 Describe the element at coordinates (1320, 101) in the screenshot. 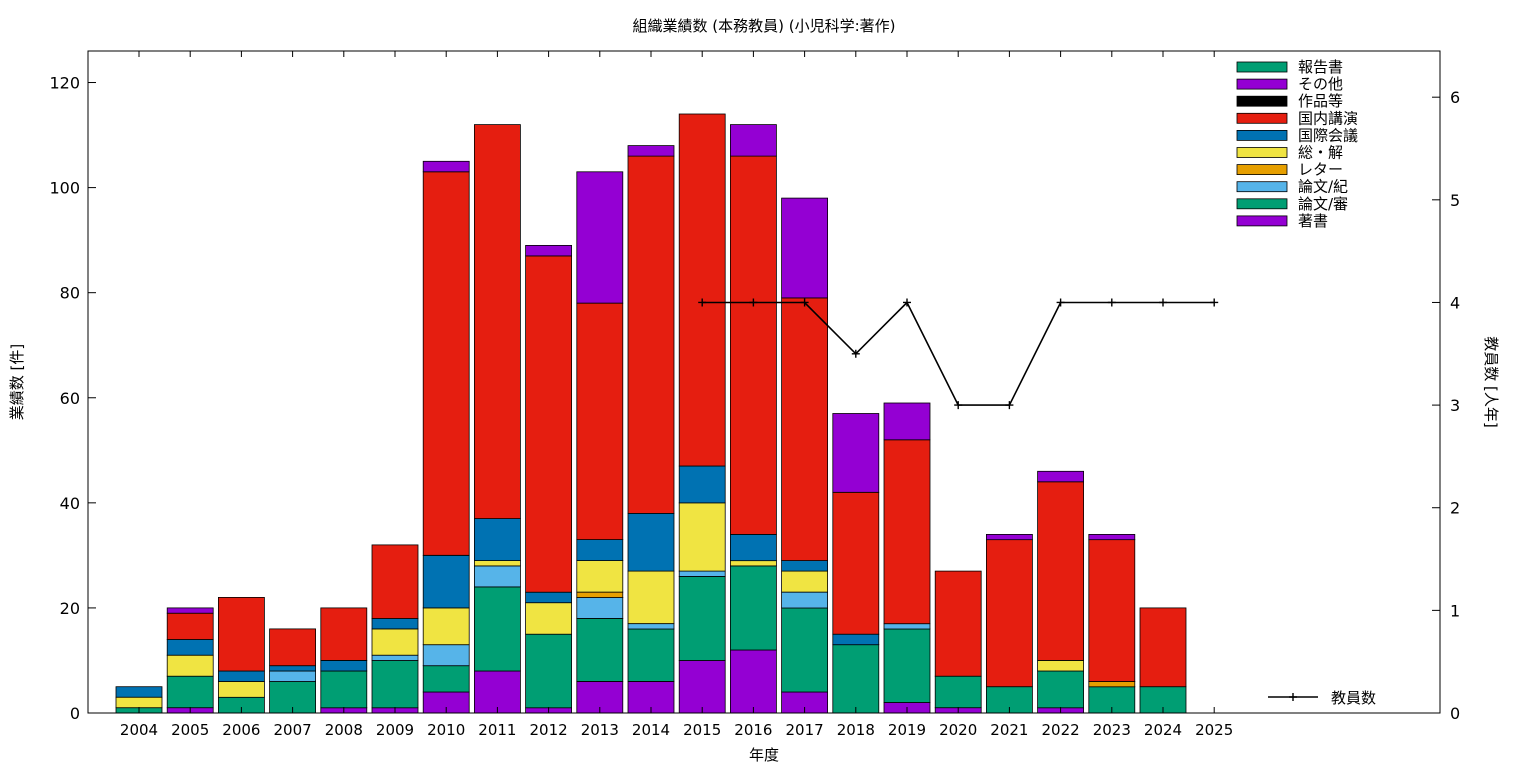

I see `legend-label-2: 作品等` at that location.